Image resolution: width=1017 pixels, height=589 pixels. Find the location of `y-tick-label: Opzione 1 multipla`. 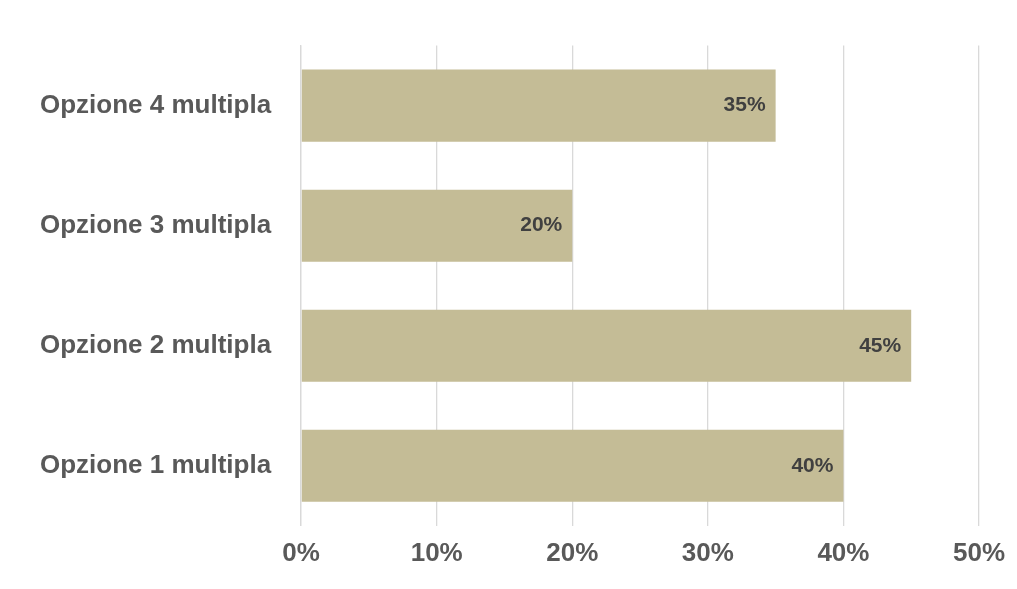

y-tick-label: Opzione 1 multipla is located at coordinates (155, 463).